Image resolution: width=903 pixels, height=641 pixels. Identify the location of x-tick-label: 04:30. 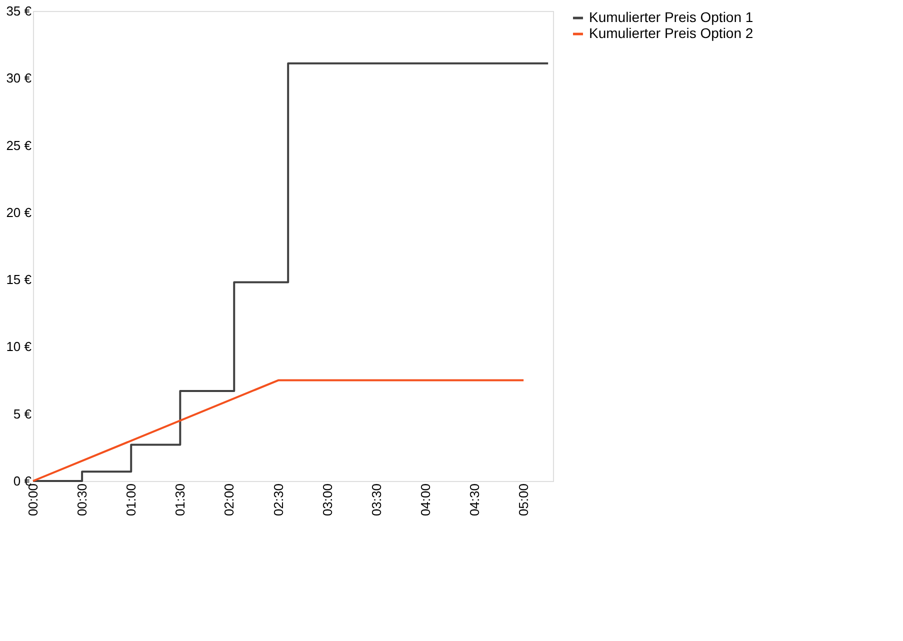
(474, 500).